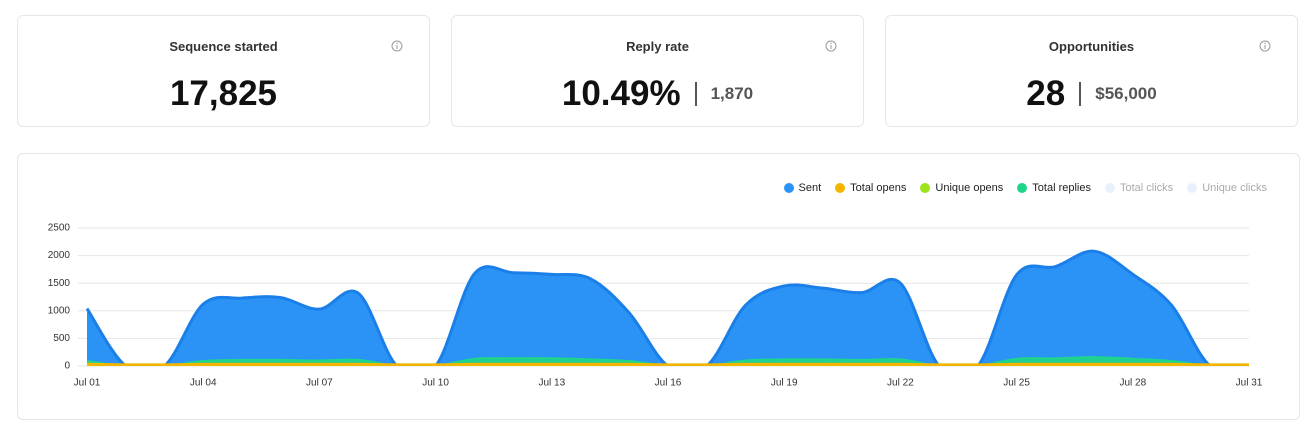 This screenshot has height=433, width=1315. Describe the element at coordinates (732, 93) in the screenshot. I see `card-secondary: 1,870` at that location.